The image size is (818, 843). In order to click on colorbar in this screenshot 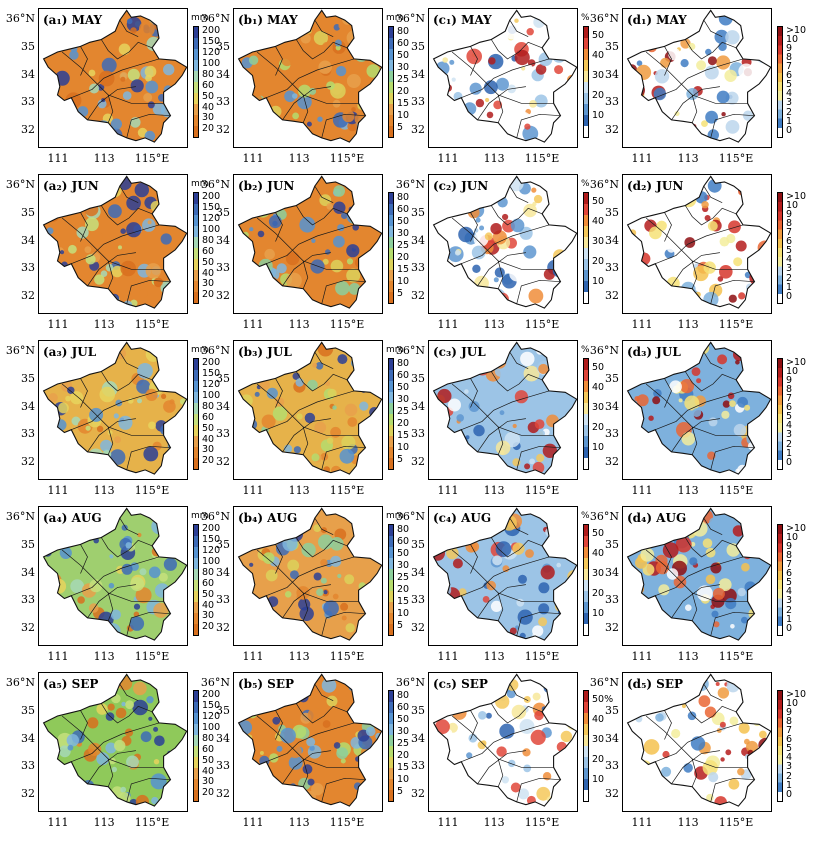, I will do `click(391, 746)`.